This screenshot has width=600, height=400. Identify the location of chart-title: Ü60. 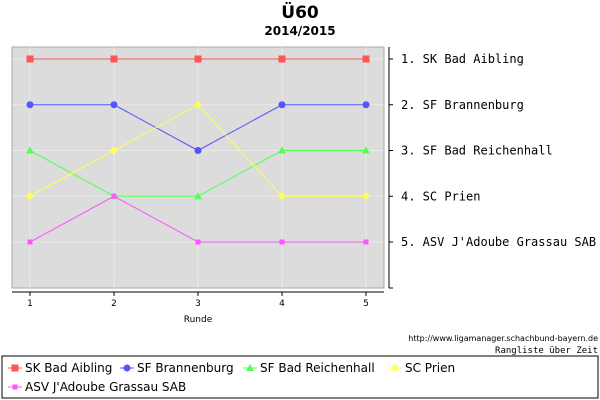
(300, 12).